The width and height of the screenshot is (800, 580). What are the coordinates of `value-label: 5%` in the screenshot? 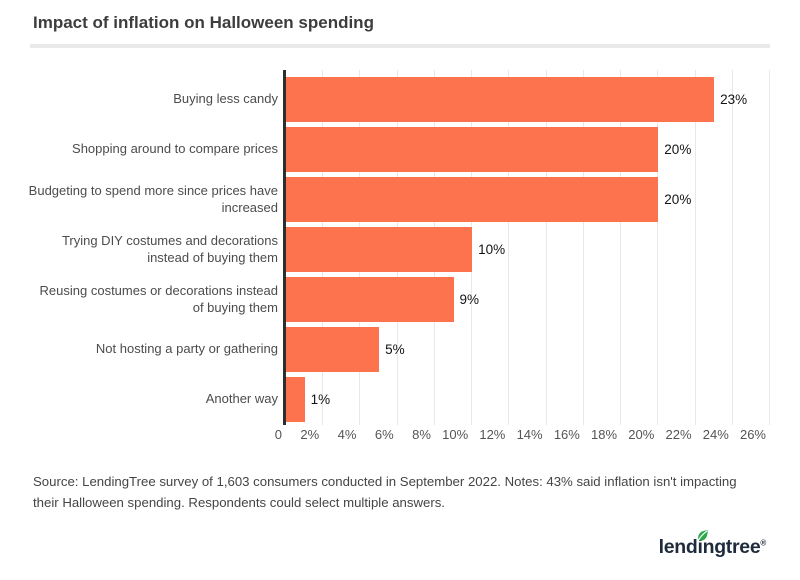 It's located at (395, 349).